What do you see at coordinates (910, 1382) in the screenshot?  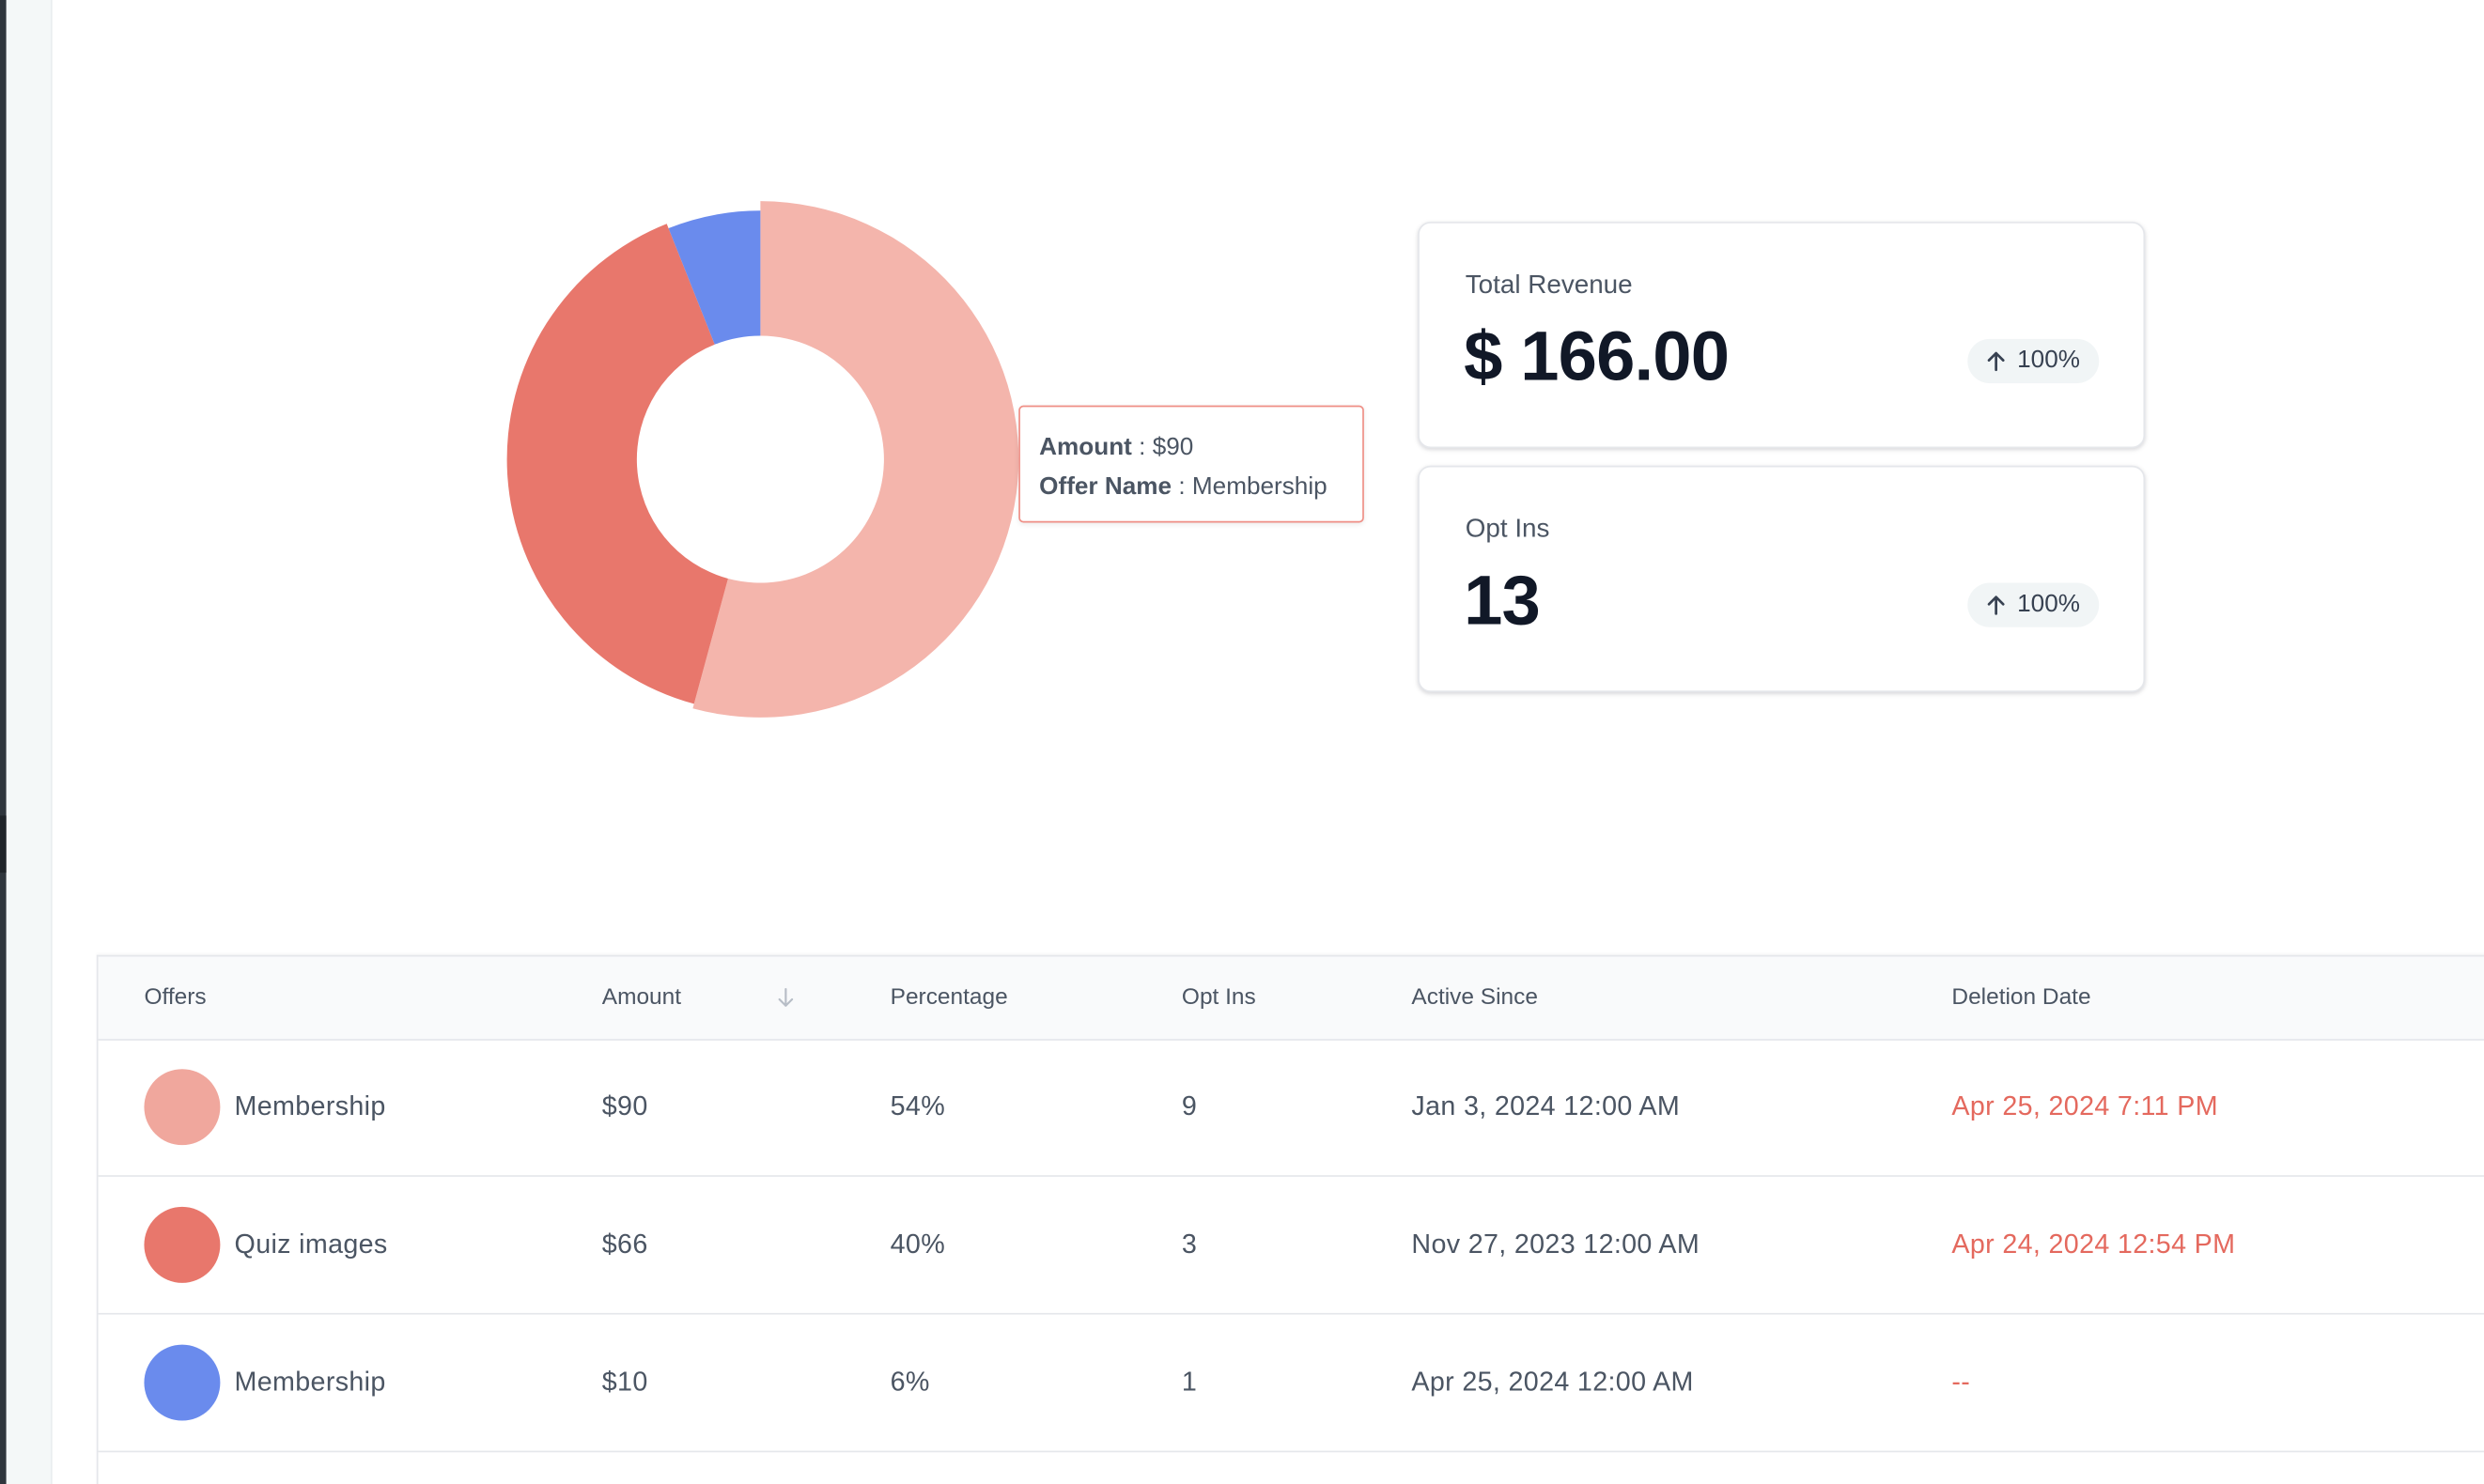 I see `percentage-cell: 6%` at bounding box center [910, 1382].